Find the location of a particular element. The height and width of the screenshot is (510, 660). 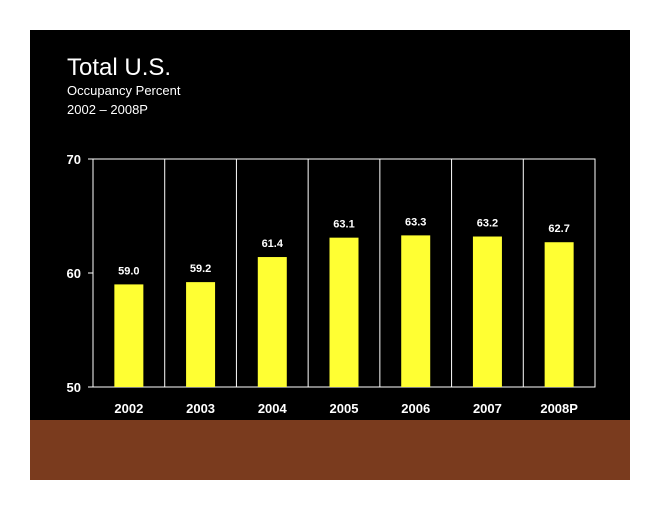

y-tick-label: 50 is located at coordinates (74, 387).